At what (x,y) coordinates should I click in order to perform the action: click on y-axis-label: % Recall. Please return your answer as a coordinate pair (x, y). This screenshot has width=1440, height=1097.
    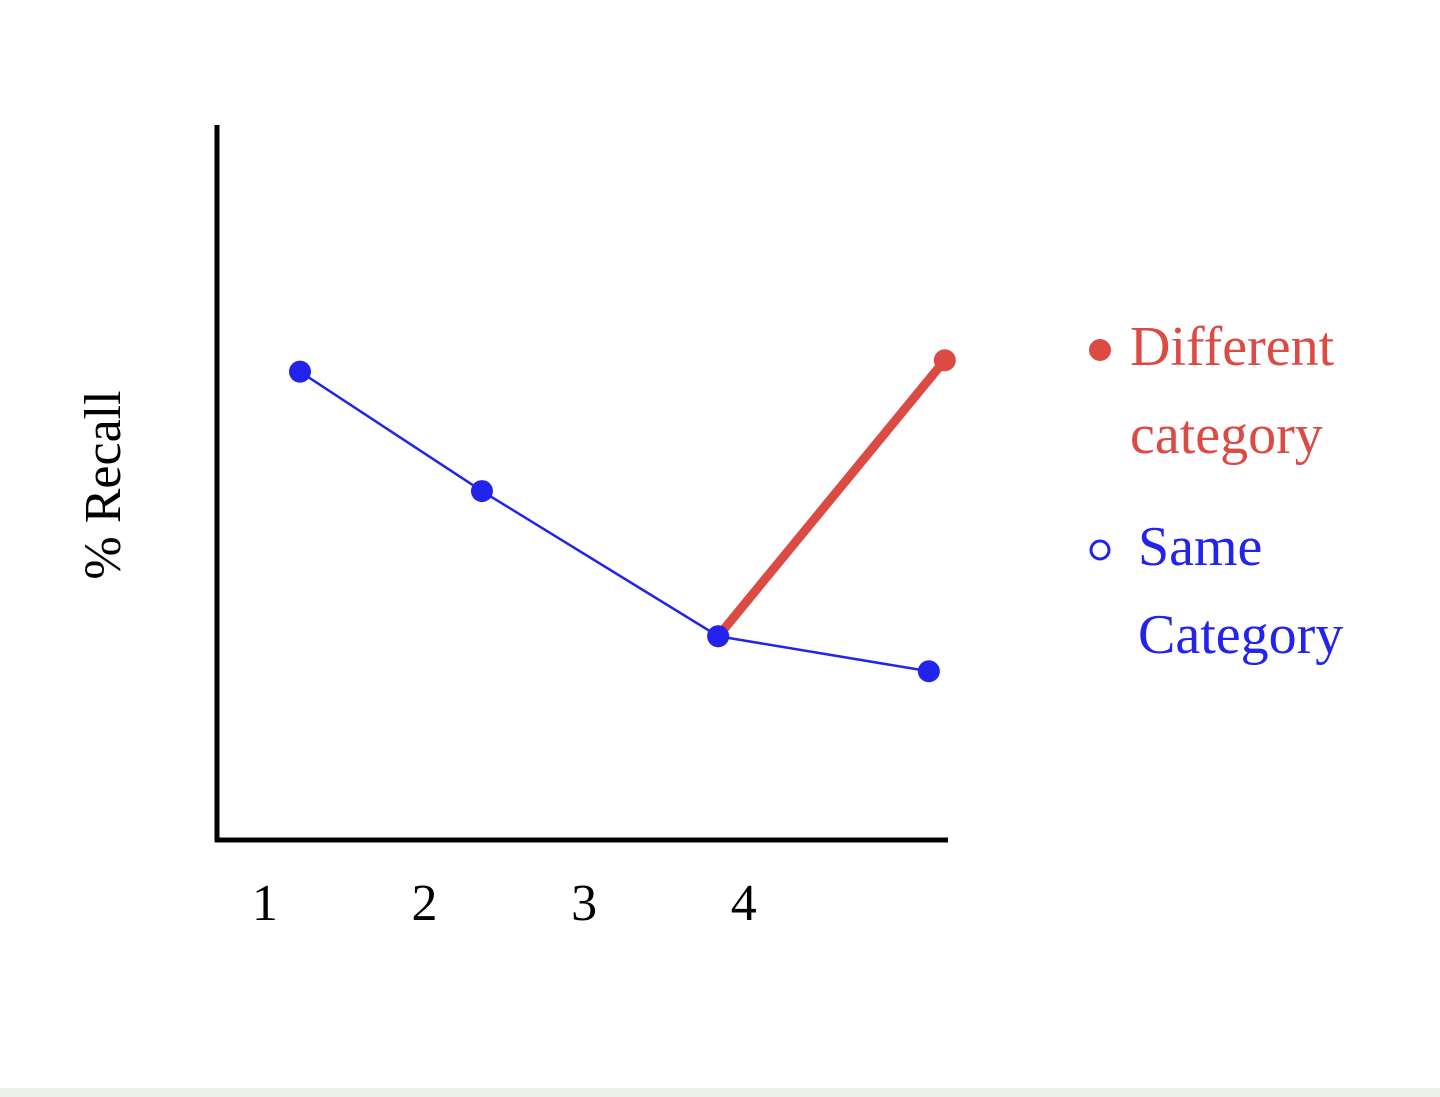
    Looking at the image, I should click on (103, 484).